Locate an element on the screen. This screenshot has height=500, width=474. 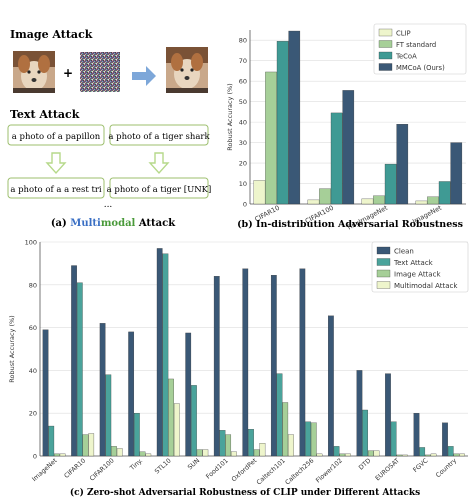
x-tick-label: DTD is located at coordinates (365, 464).